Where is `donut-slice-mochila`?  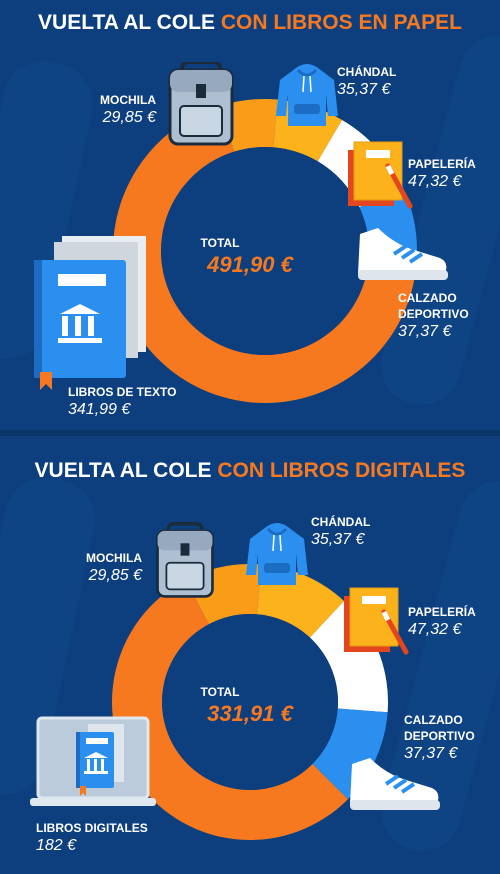
donut-slice-mochila is located at coordinates (248, 125).